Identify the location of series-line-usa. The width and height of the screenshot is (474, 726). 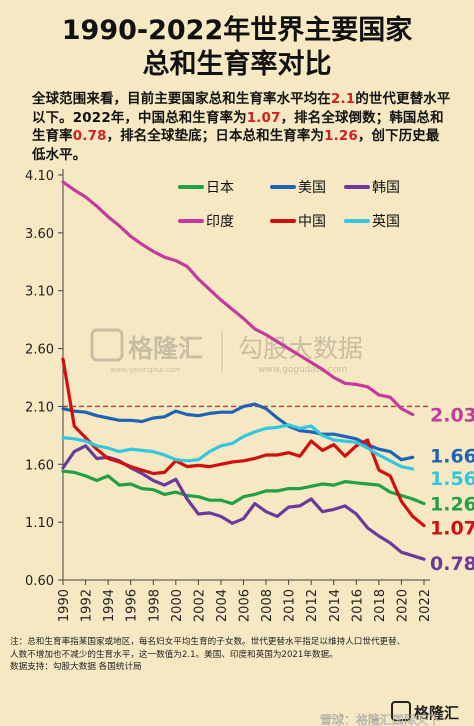
(238, 432).